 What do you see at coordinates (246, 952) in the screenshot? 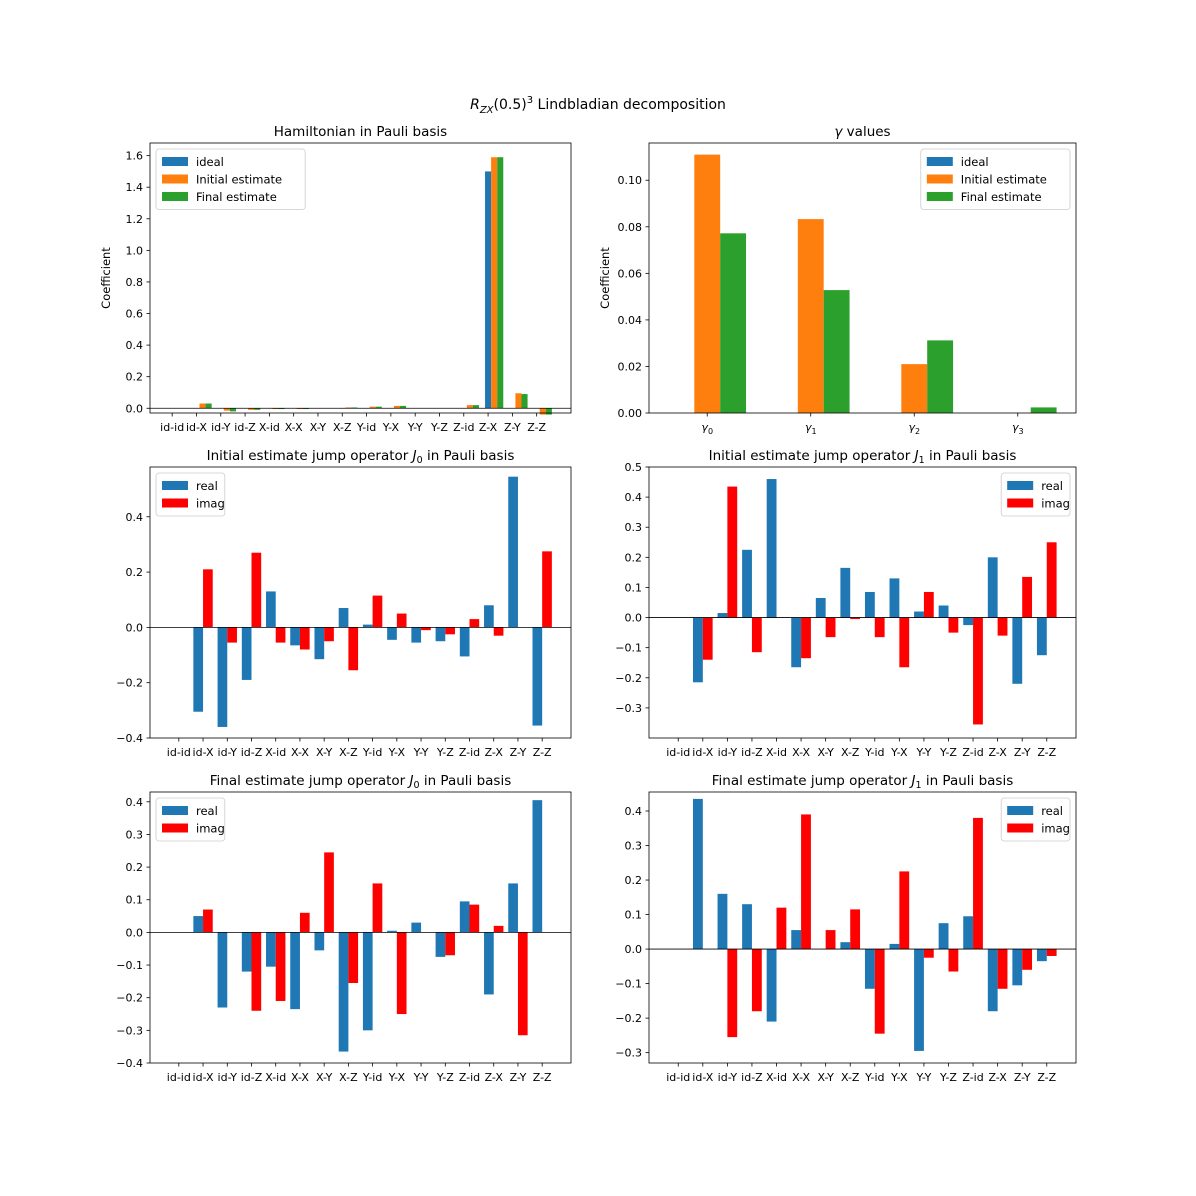
I see `bar-real-id-z` at bounding box center [246, 952].